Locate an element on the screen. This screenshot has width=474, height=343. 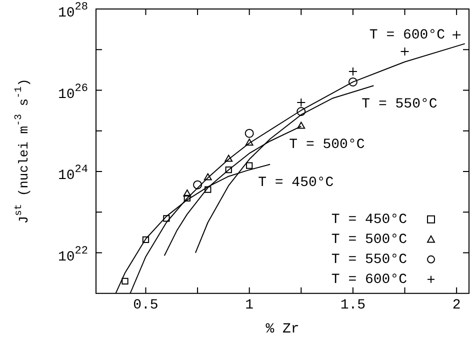
legend-label: T = 600°C is located at coordinates (369, 280).